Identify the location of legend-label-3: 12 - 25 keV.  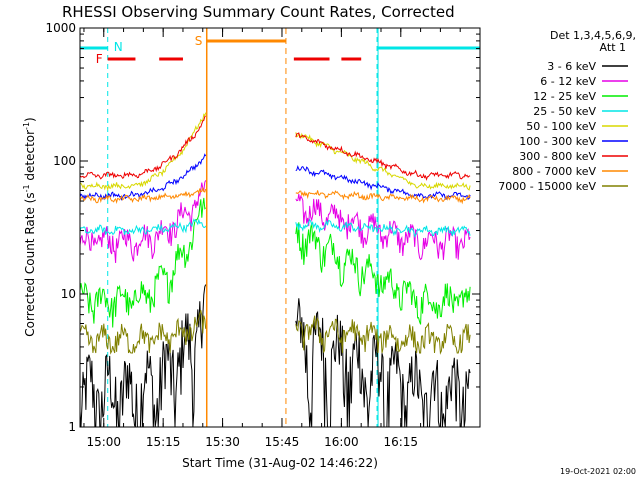
(564, 96).